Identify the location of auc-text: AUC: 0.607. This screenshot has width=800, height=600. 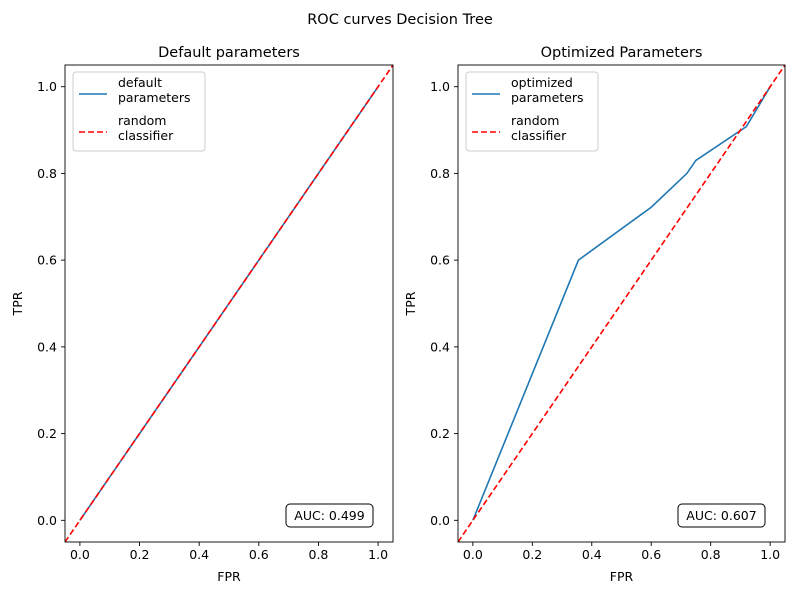
(721, 515).